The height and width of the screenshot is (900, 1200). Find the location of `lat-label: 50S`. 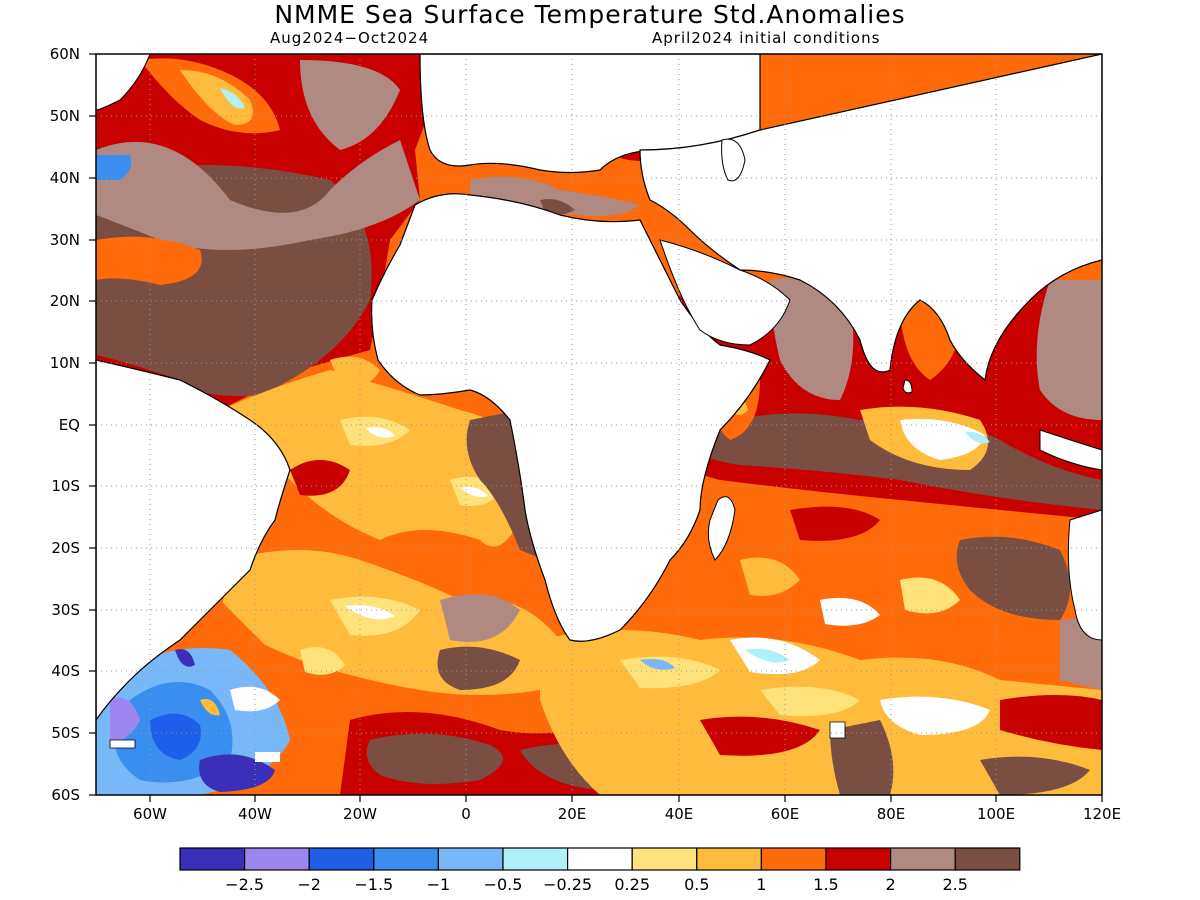

lat-label: 50S is located at coordinates (65, 733).